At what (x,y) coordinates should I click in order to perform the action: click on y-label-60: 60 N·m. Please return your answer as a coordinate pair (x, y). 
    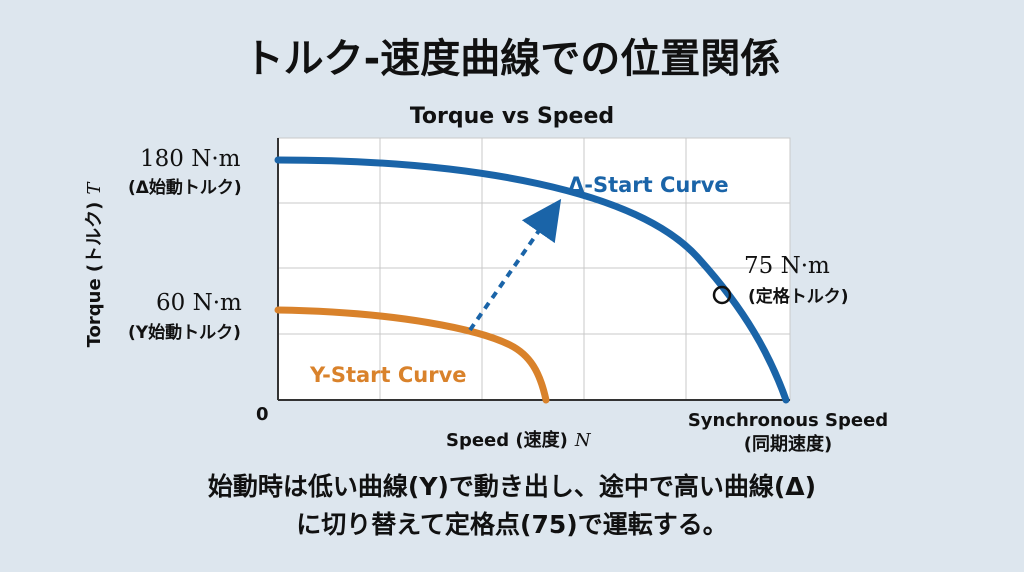
    Looking at the image, I should click on (199, 303).